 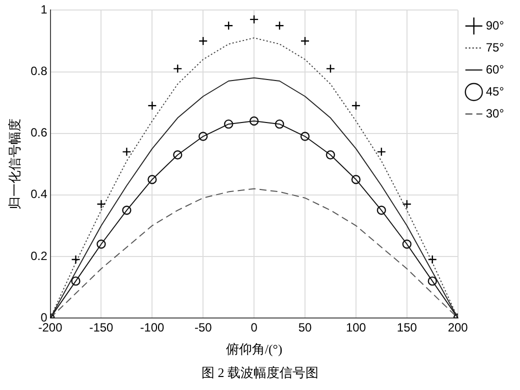 What do you see at coordinates (39, 194) in the screenshot?
I see `y-tick-label: 0.4` at bounding box center [39, 194].